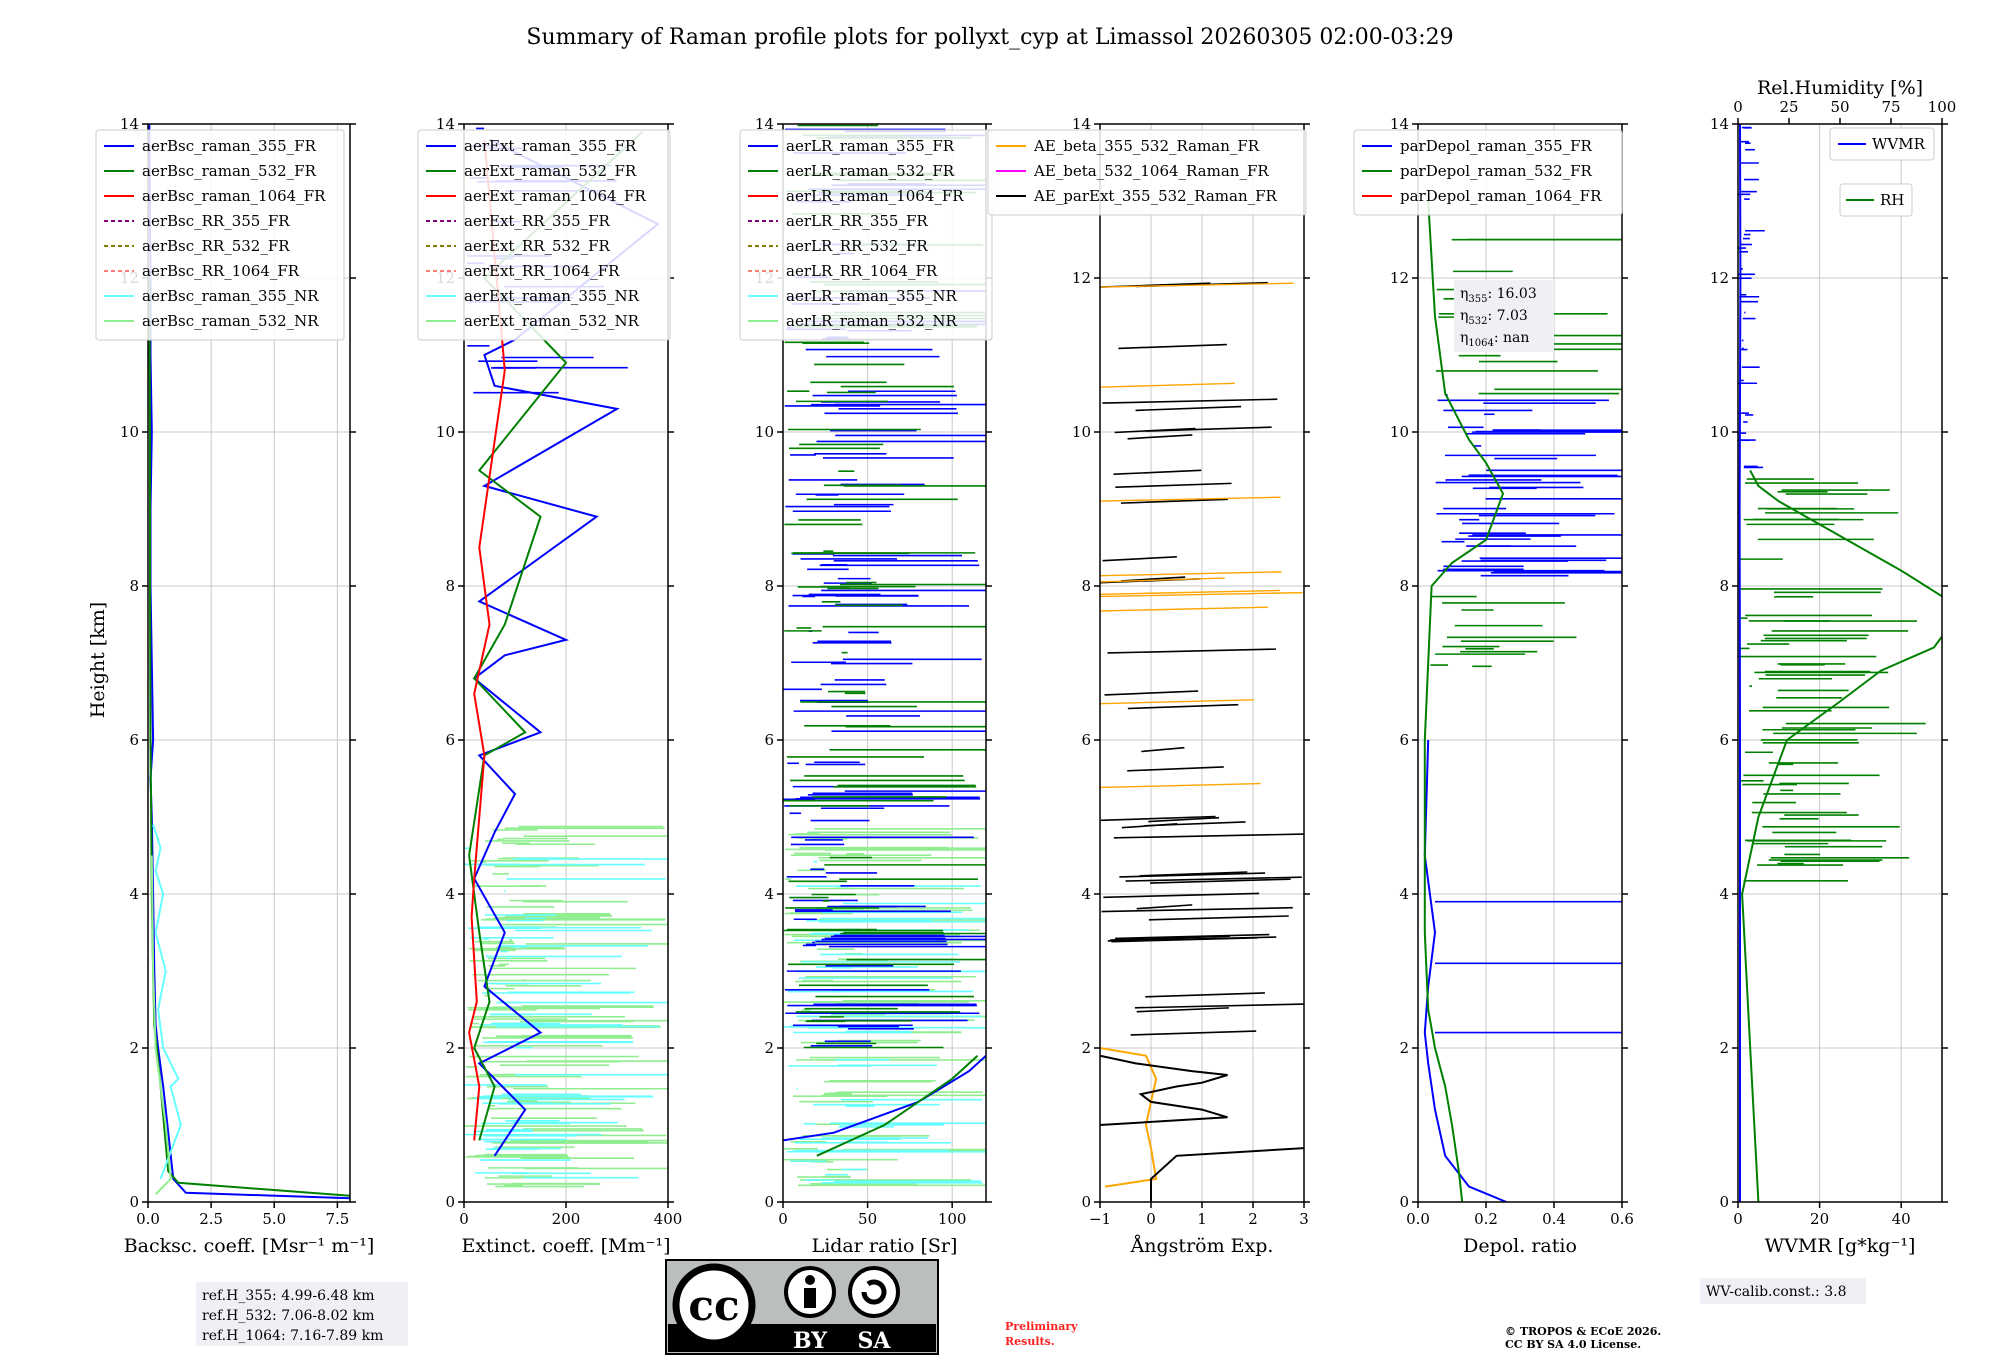  I want to click on top-tick-label: 0, so click(1738, 107).